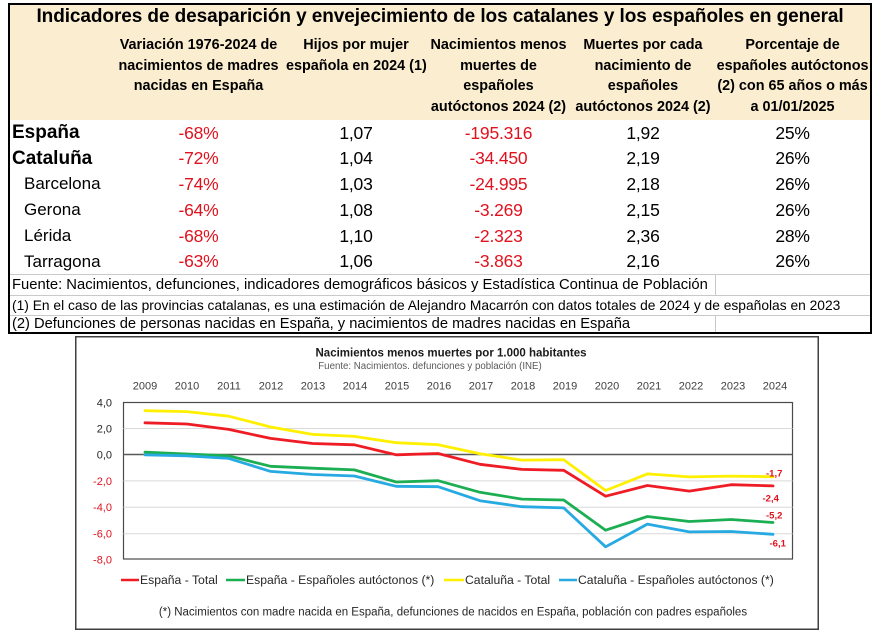 The width and height of the screenshot is (881, 639). I want to click on svg-text: 2023, so click(733, 387).